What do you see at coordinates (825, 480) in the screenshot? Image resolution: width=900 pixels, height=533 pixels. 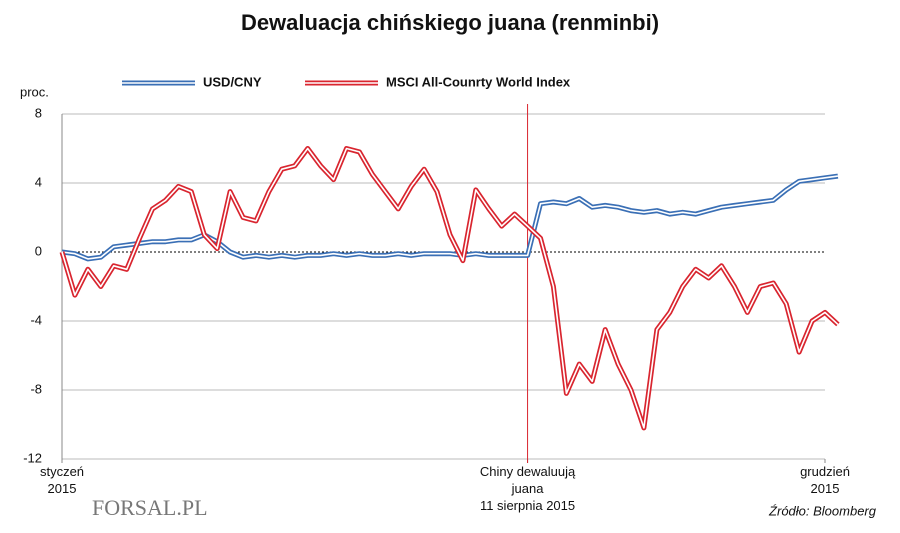 I see `x-tick-label: grudzień 2015` at bounding box center [825, 480].